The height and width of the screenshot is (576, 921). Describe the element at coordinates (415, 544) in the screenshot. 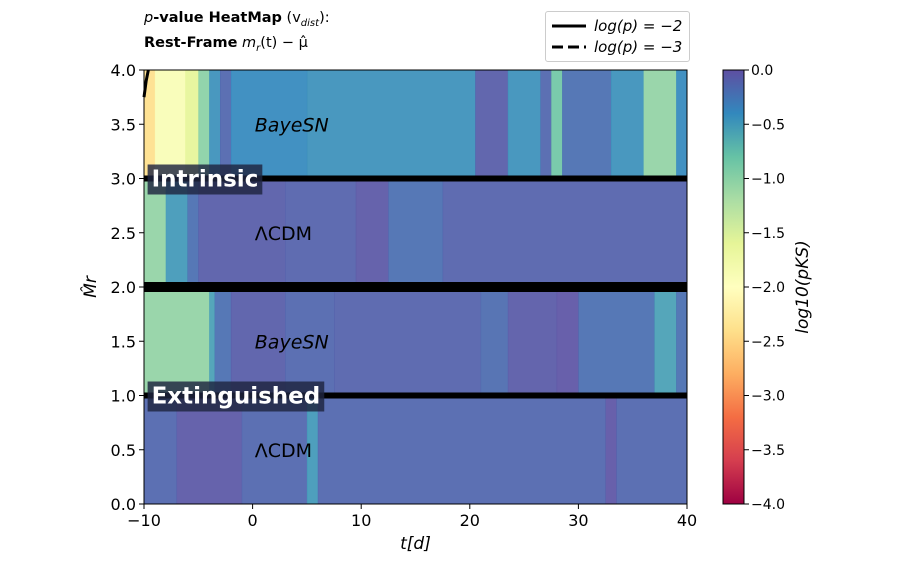

I see `x-axis-label: t[d]` at that location.